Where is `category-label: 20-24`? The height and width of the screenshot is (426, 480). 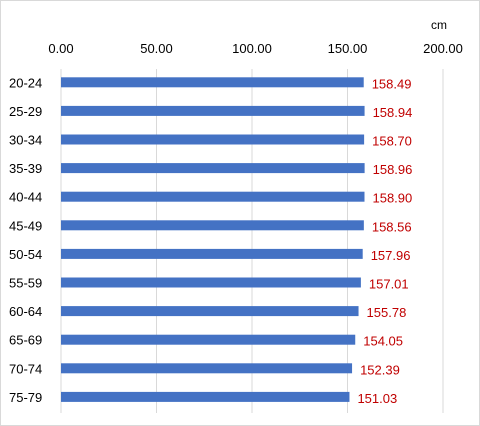
category-label: 20-24 is located at coordinates (25, 82).